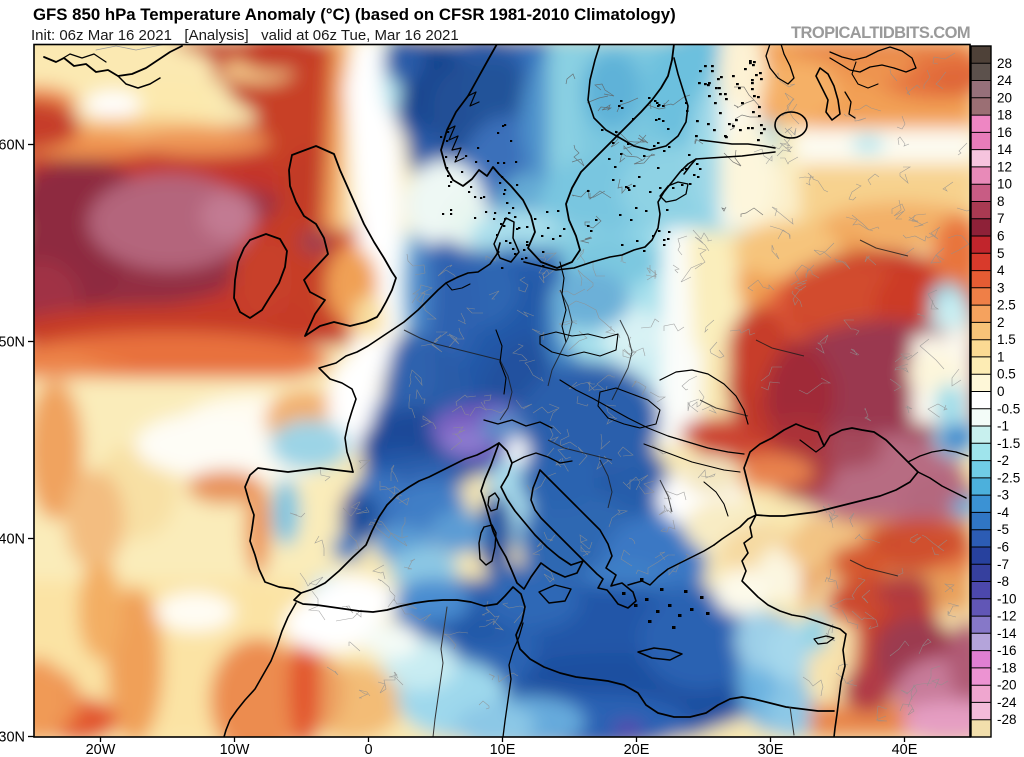 The height and width of the screenshot is (757, 1024). What do you see at coordinates (503, 749) in the screenshot?
I see `svg-text: 10E` at bounding box center [503, 749].